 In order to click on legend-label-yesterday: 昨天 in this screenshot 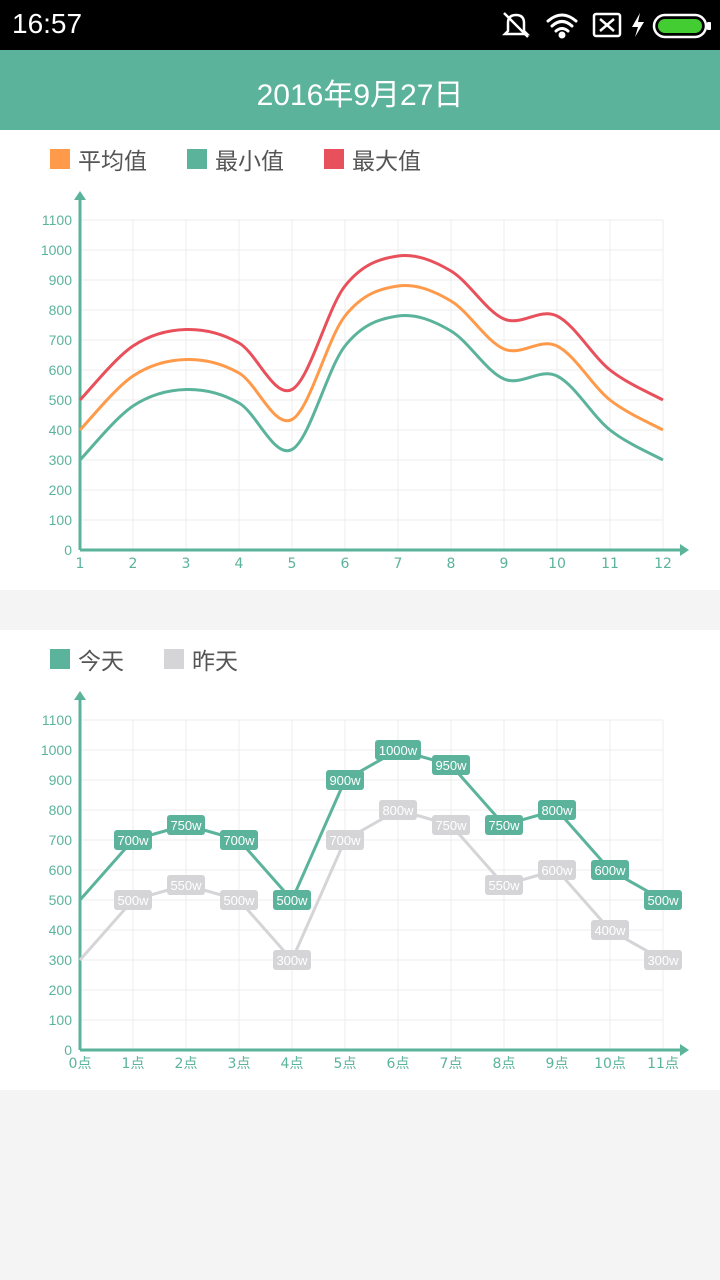, I will do `click(215, 662)`.